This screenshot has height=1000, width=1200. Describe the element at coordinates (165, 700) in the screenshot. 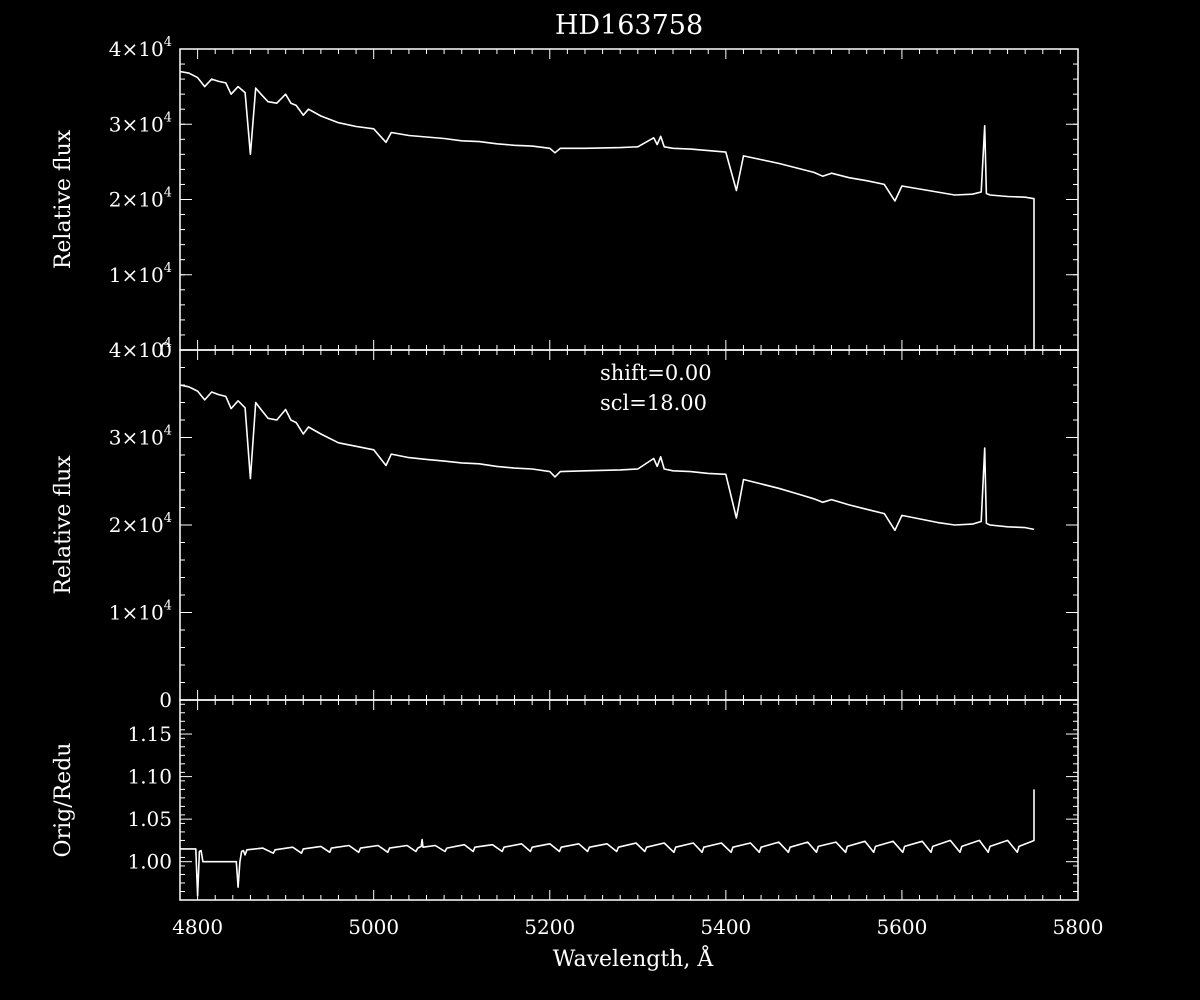

I see `panel-2-ytick-label: 0` at that location.